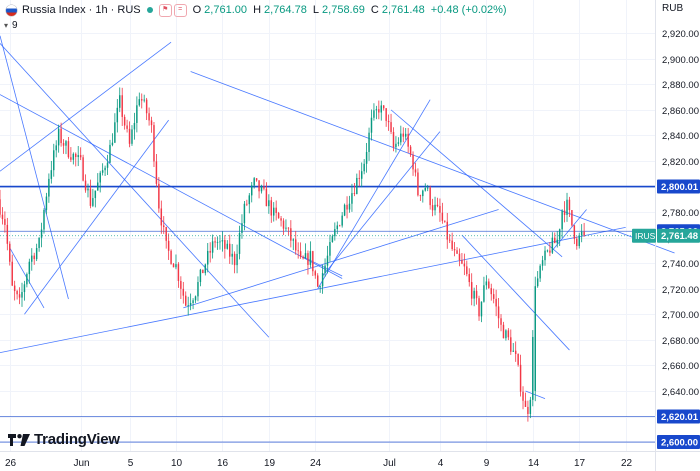 The width and height of the screenshot is (700, 471). I want to click on tradingview-logo: TradingView, so click(64, 439).